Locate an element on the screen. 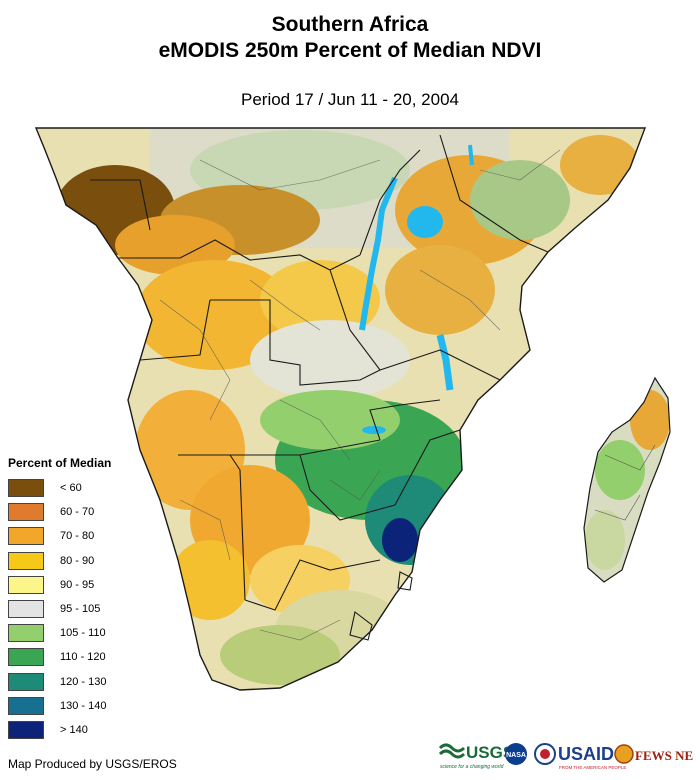 The height and width of the screenshot is (780, 700). fews-net-logo: FEWS NET is located at coordinates (653, 754).